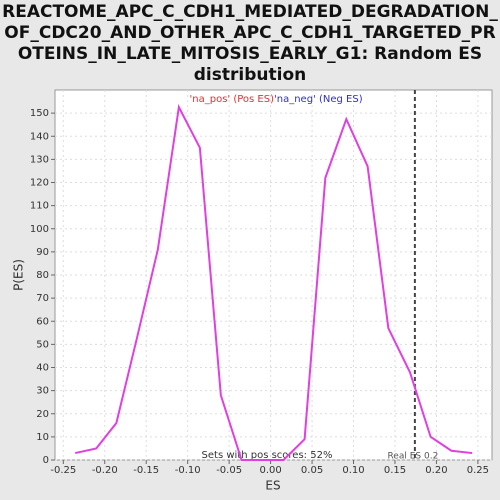  I want to click on x-tick-label: -0.25, so click(63, 470).